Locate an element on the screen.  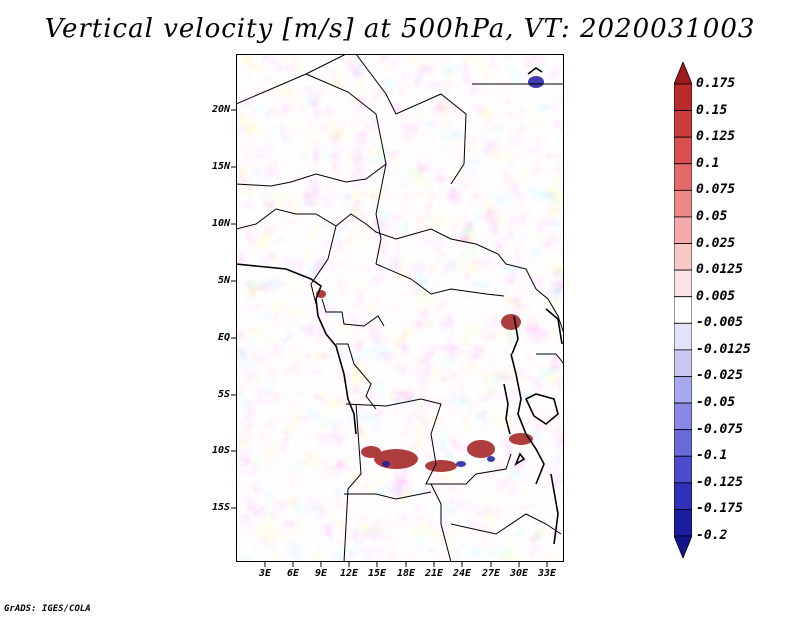
colorbar-label: -0.05 is located at coordinates (716, 403).